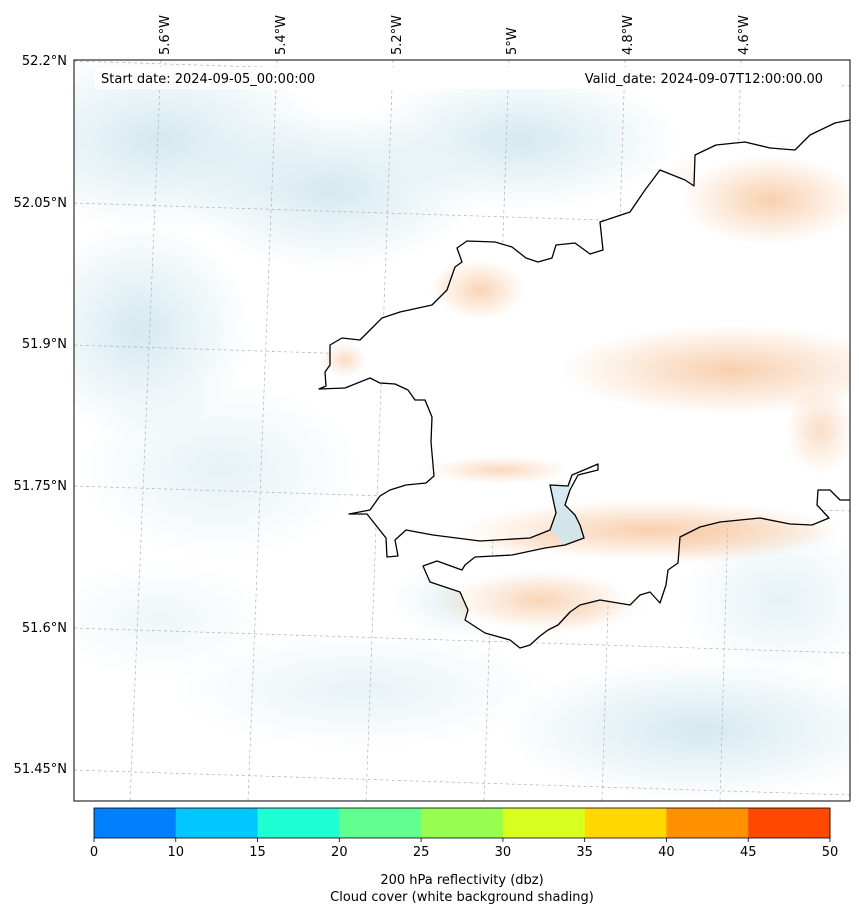  I want to click on colorbar-label-line2: Cloud cover (white background shading), so click(462, 897).